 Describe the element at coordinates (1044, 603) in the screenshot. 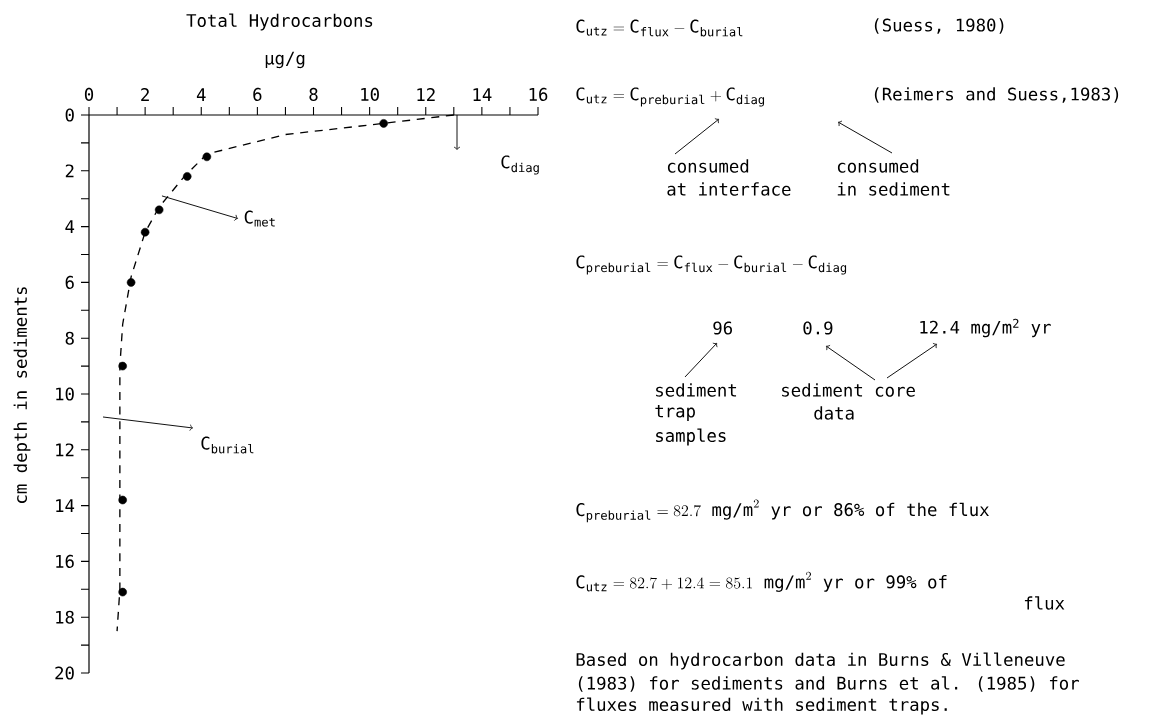

I see `text: flux` at that location.